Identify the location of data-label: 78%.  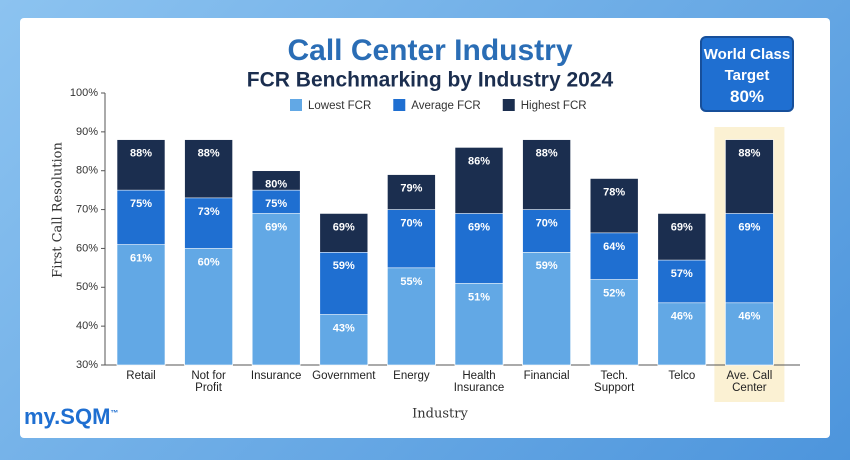
(614, 192).